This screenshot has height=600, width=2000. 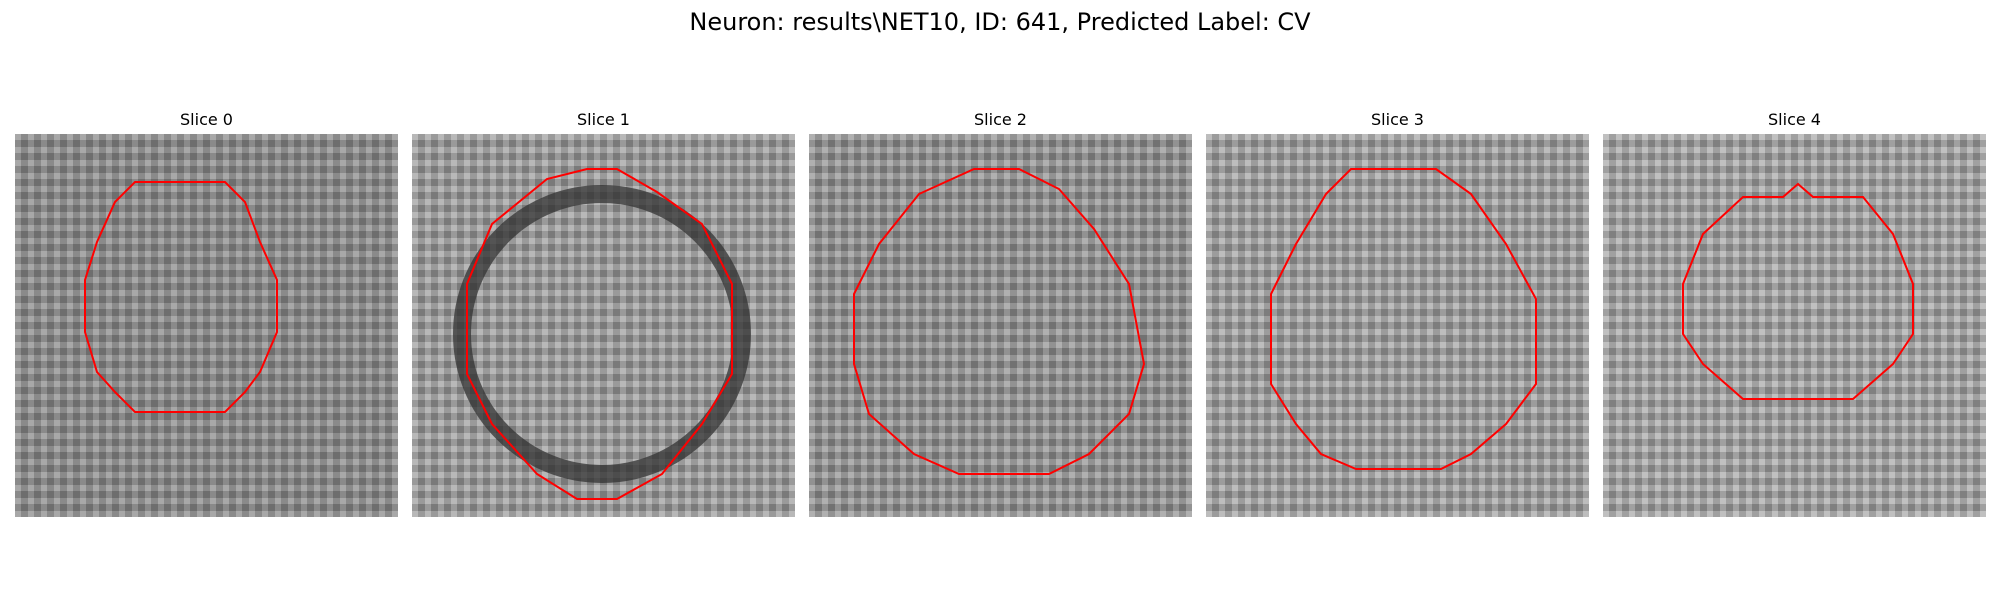 I want to click on slice-panel-1: Slice 1, so click(x=603, y=313).